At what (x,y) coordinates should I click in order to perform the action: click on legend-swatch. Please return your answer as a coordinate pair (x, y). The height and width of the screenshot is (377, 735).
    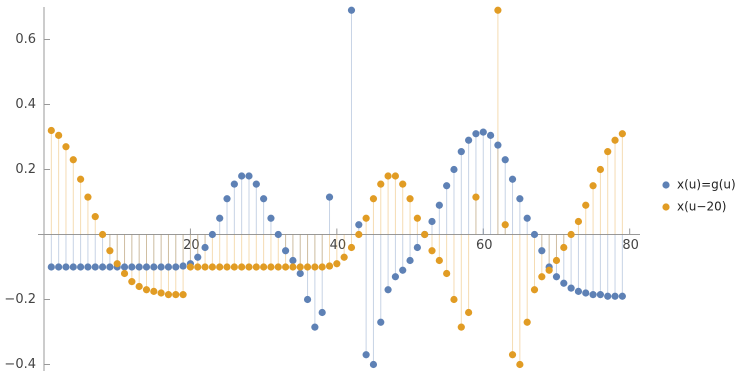
    Looking at the image, I should click on (666, 207).